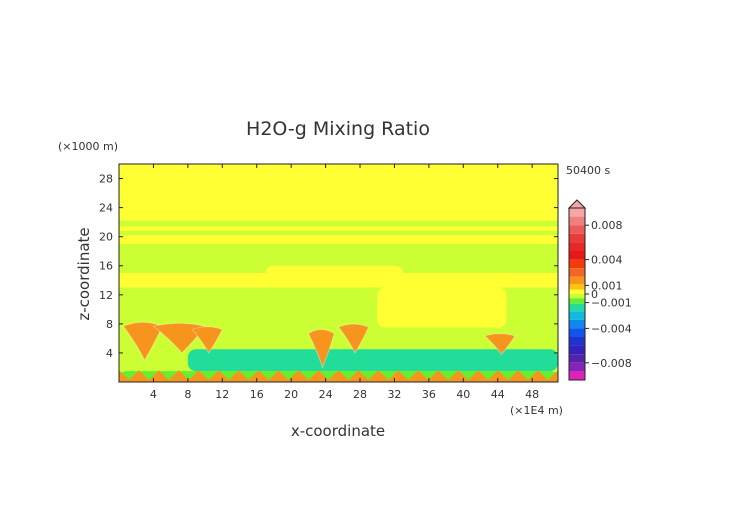 This screenshot has height=532, width=752. I want to click on x-tick-label: 20, so click(291, 394).